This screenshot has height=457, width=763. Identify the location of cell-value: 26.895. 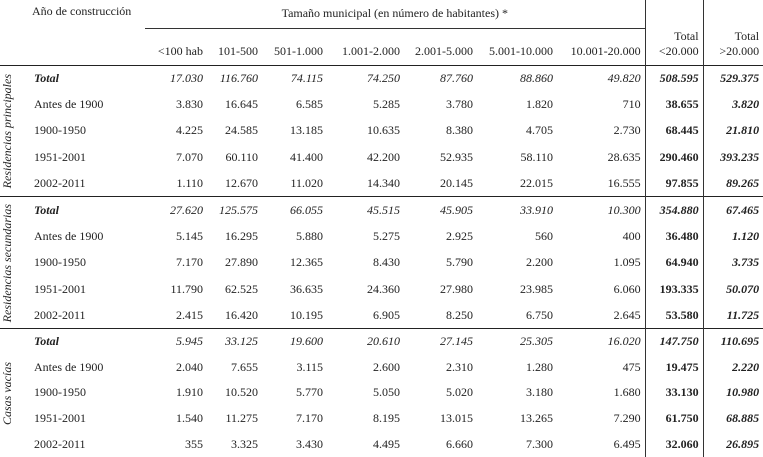
(732, 444).